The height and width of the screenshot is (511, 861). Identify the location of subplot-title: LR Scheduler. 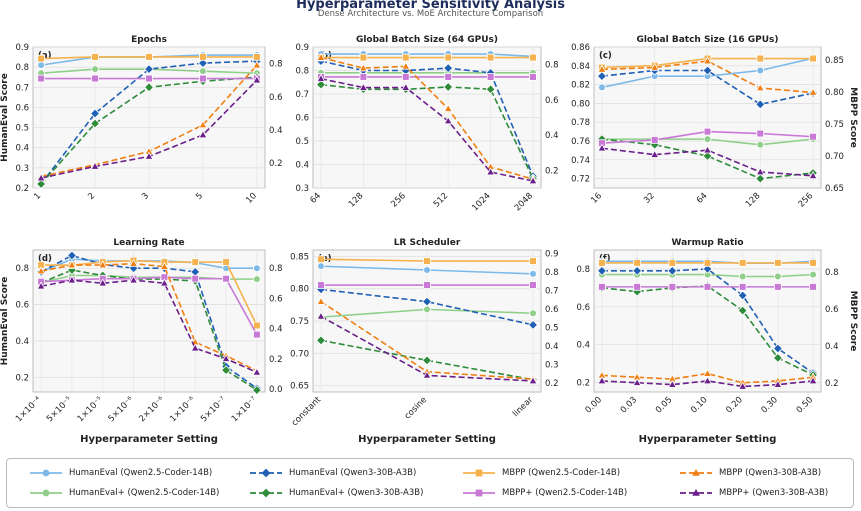
(427, 243).